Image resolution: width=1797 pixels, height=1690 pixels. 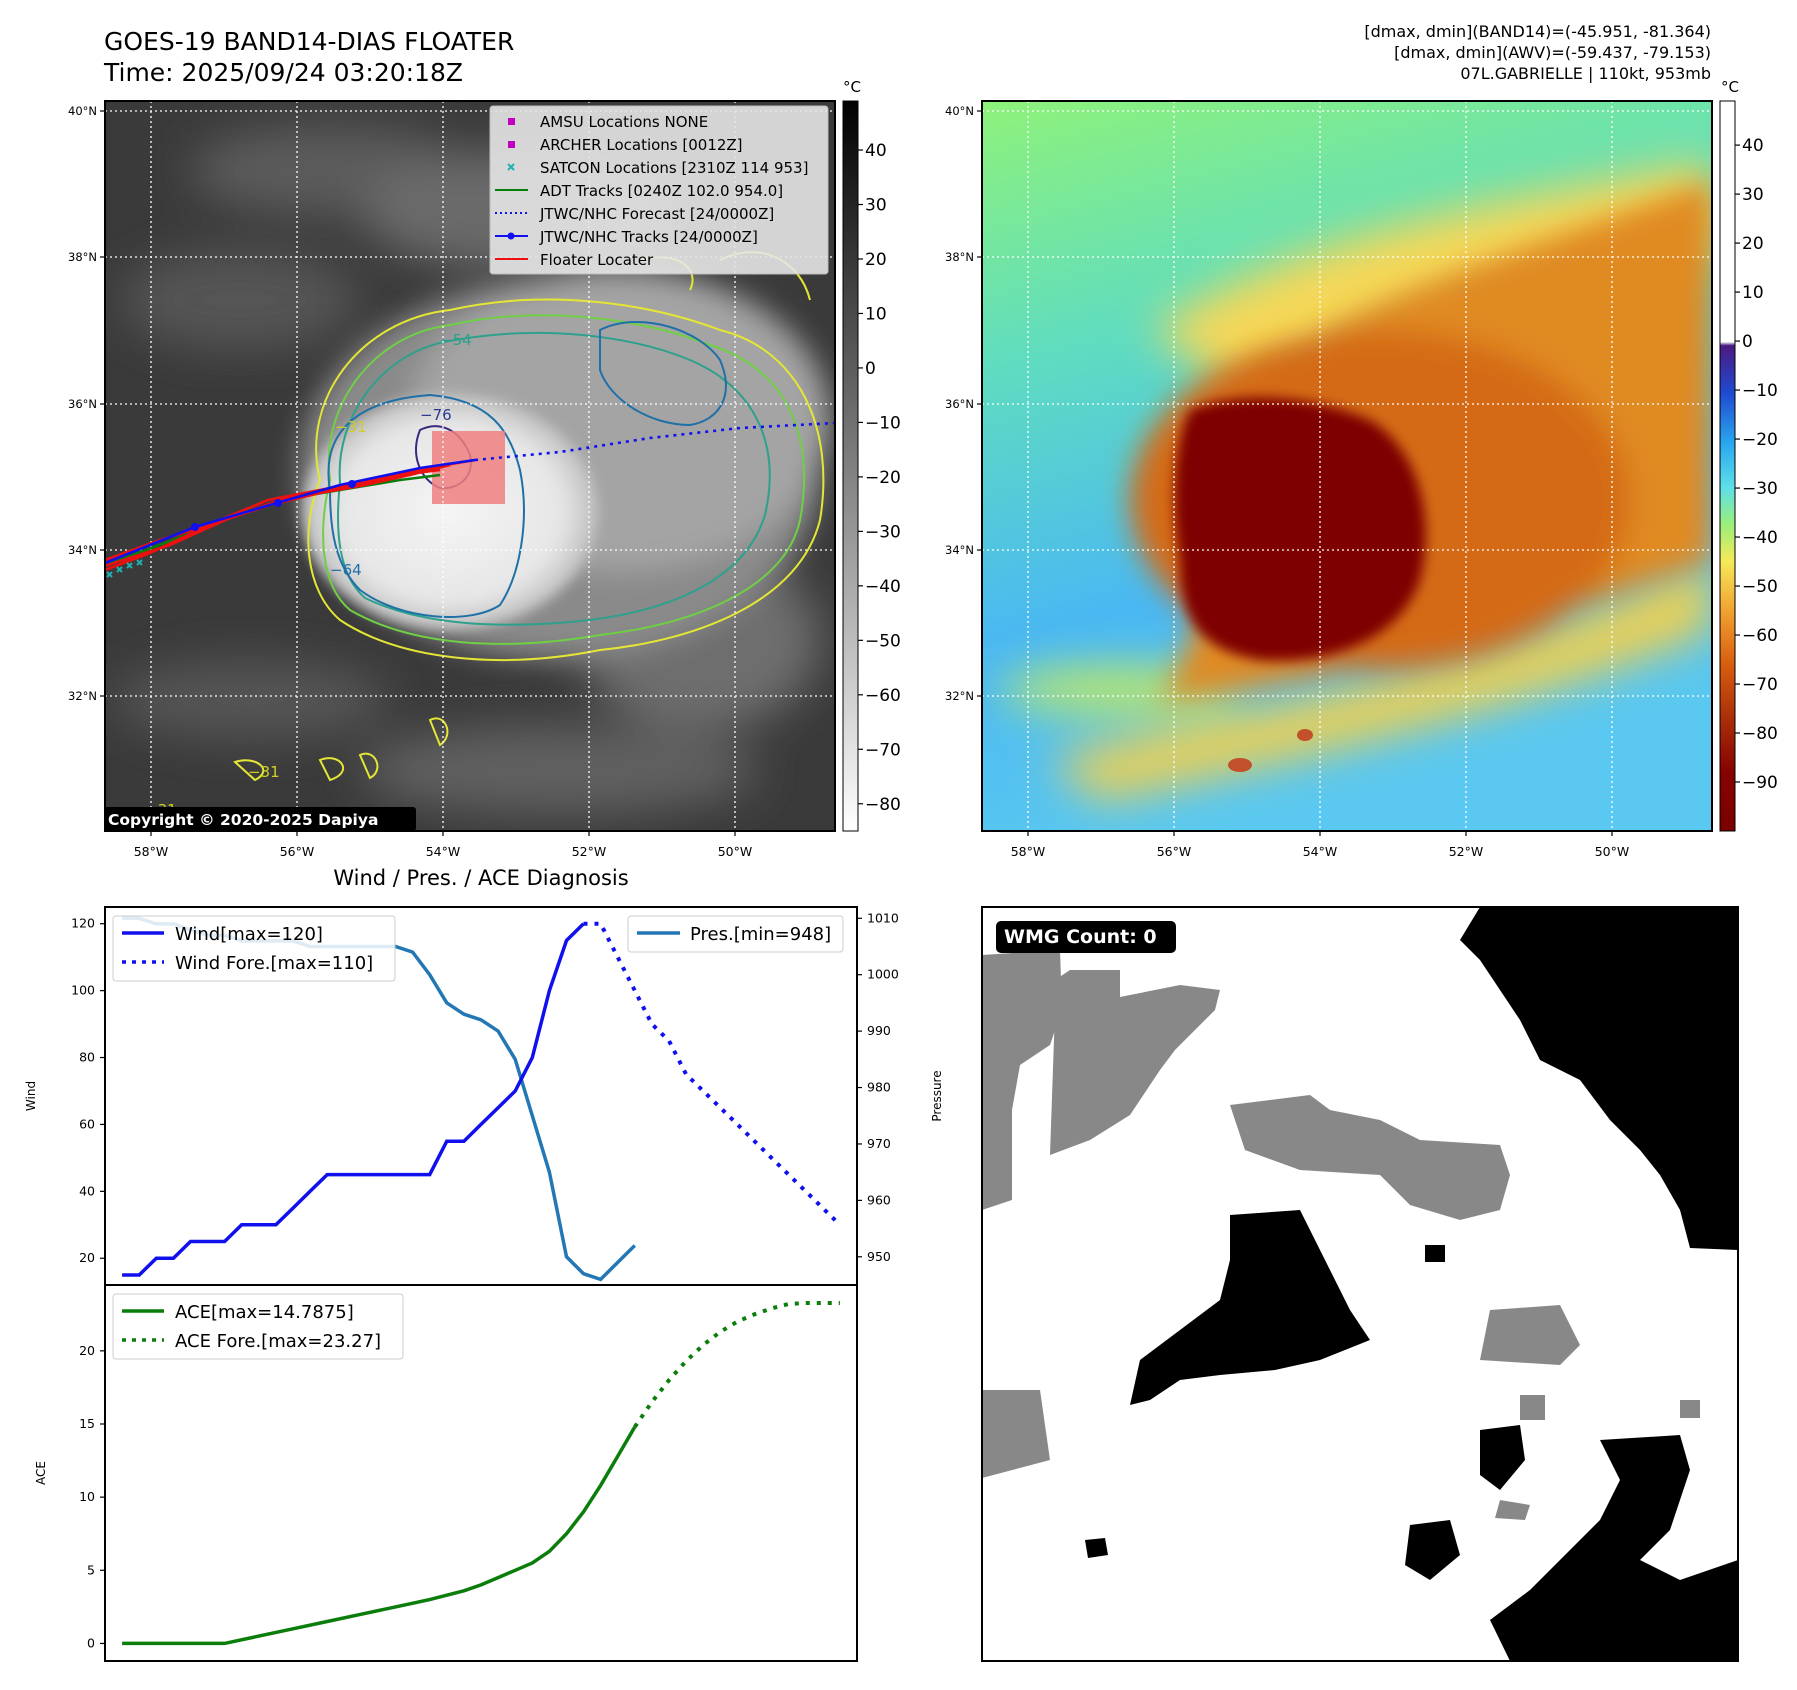 What do you see at coordinates (1756, 464) in the screenshot?
I see `awv-colorbar-ticks: 40 30 20 10 0 −10 −20 −30 −40 −50 −60 −70 −80 −90` at bounding box center [1756, 464].